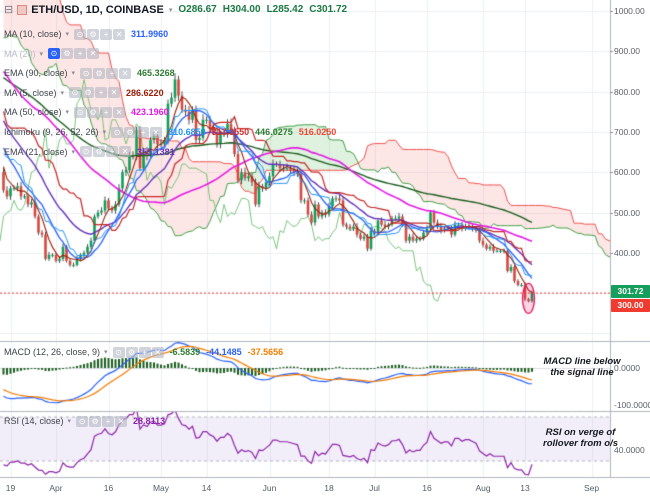  Describe the element at coordinates (328, 9) in the screenshot. I see `ohlc-close: C301.72` at that location.